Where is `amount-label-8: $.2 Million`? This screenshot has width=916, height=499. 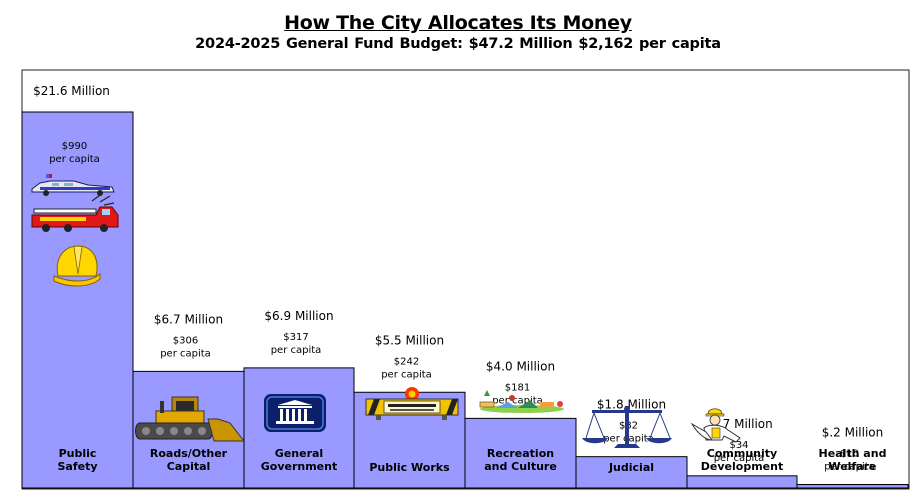
amount-label-8: $.2 Million is located at coordinates (853, 433).